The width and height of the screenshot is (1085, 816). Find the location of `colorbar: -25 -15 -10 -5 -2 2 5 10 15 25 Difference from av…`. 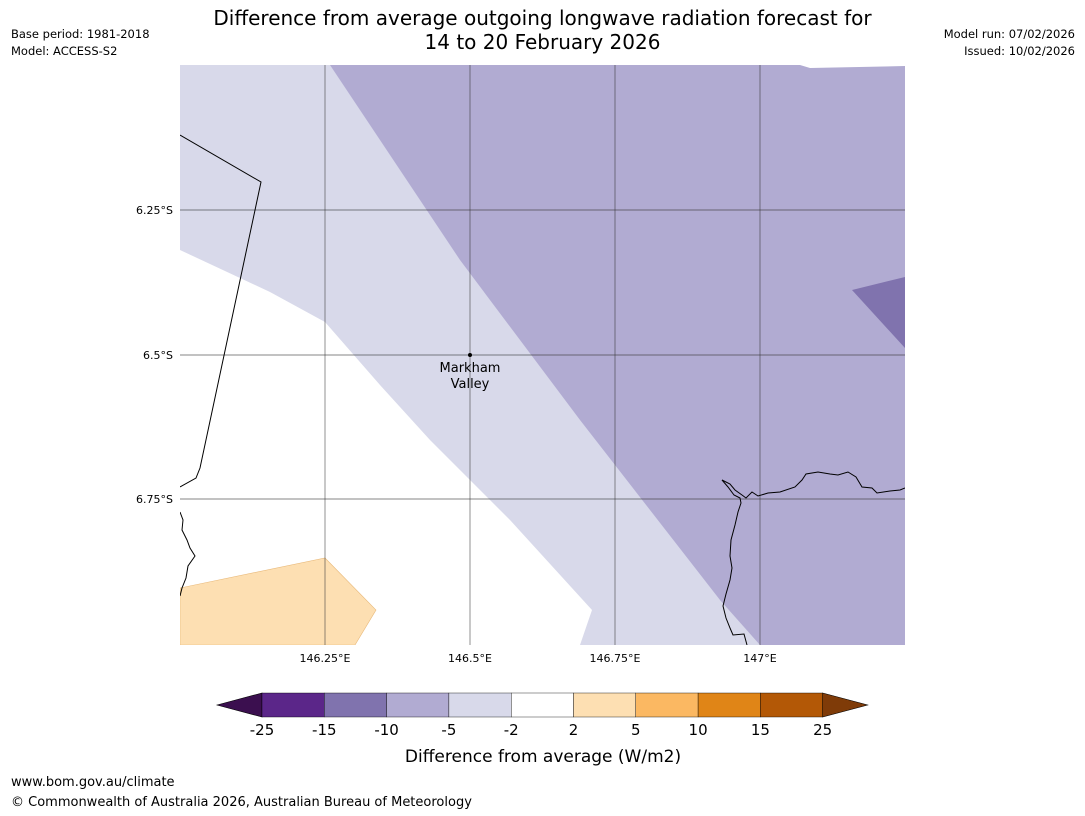

colorbar: -25 -15 -10 -5 -2 2 5 10 15 25 Difference from av… is located at coordinates (542, 729).